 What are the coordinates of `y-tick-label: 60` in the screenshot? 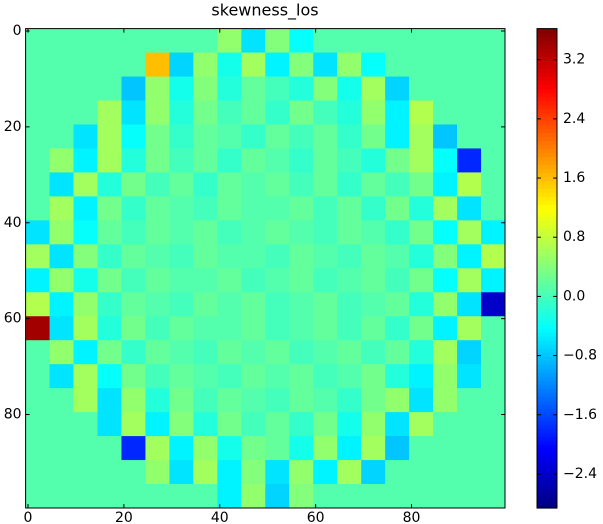 It's located at (13, 319).